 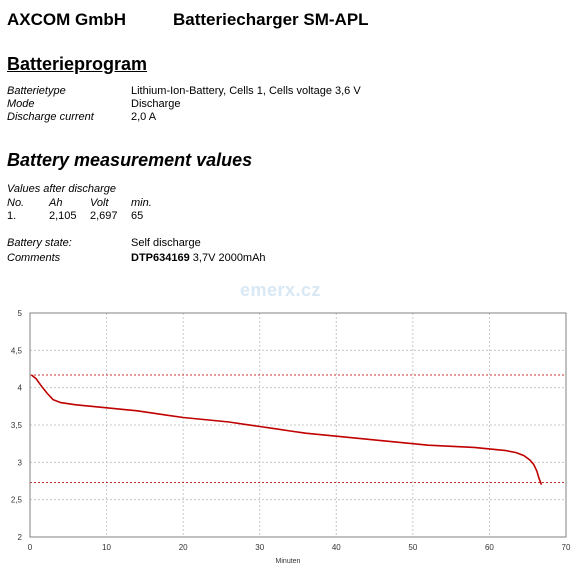 What do you see at coordinates (141, 203) in the screenshot?
I see `col-min: min.` at bounding box center [141, 203].